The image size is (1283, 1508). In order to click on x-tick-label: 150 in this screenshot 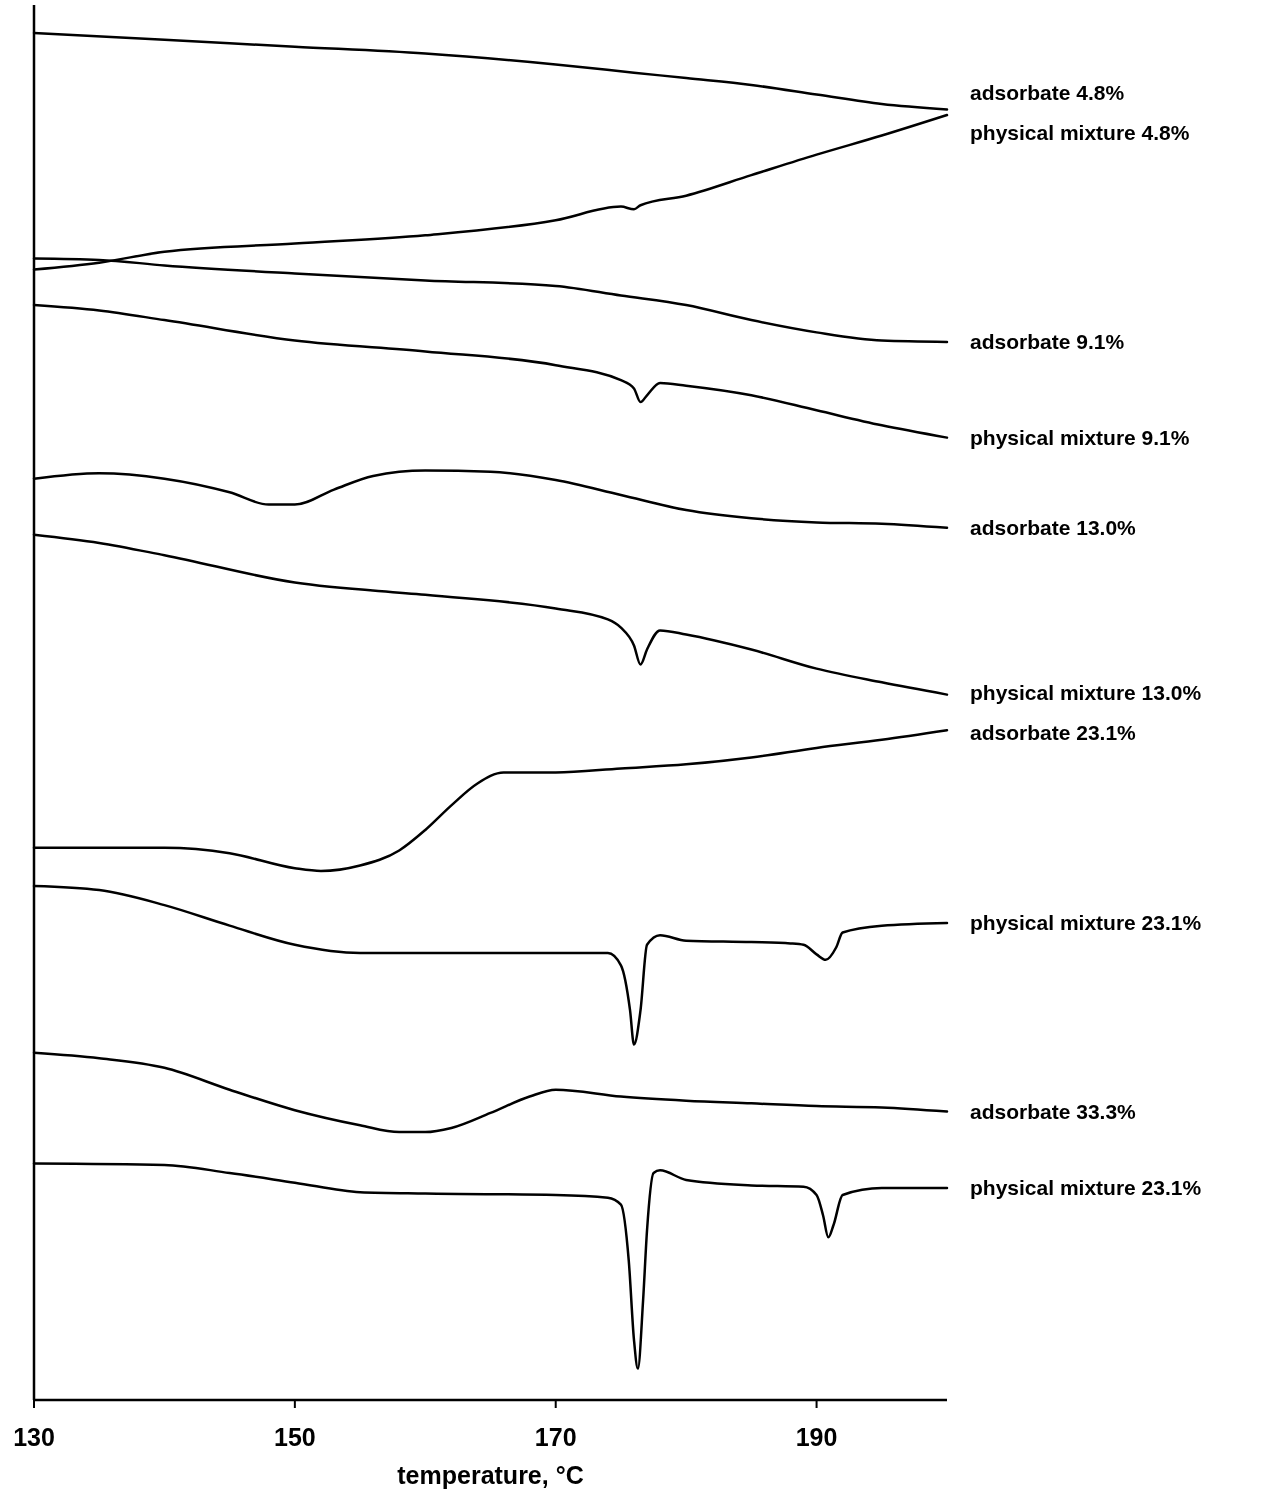, I will do `click(295, 1437)`.